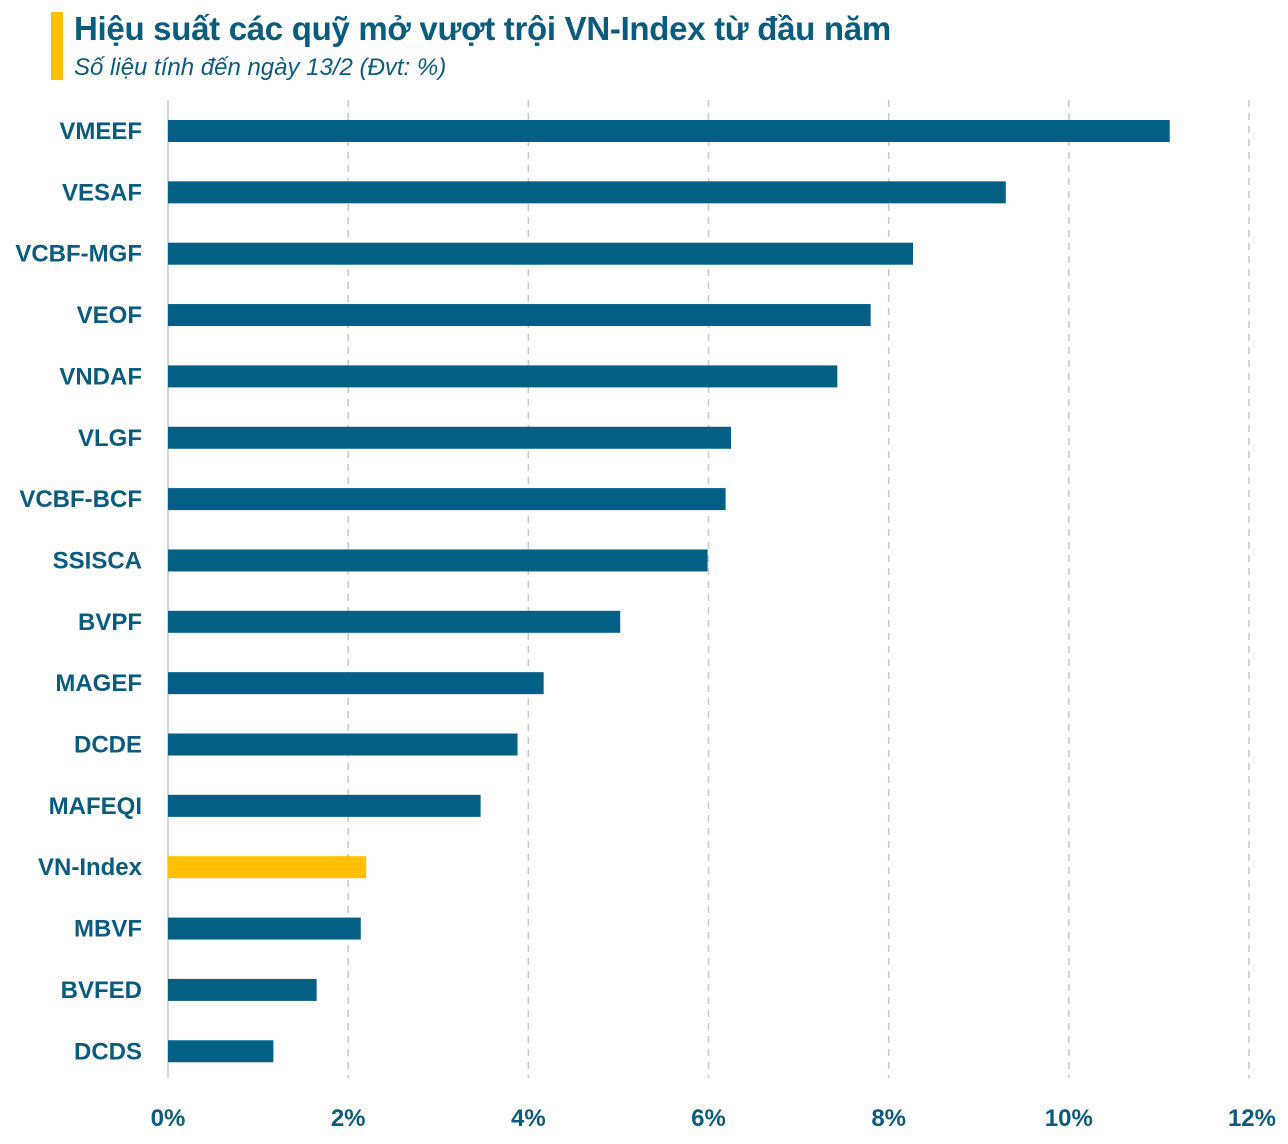  What do you see at coordinates (97, 560) in the screenshot?
I see `category-label-ssisca: SSISCA` at bounding box center [97, 560].